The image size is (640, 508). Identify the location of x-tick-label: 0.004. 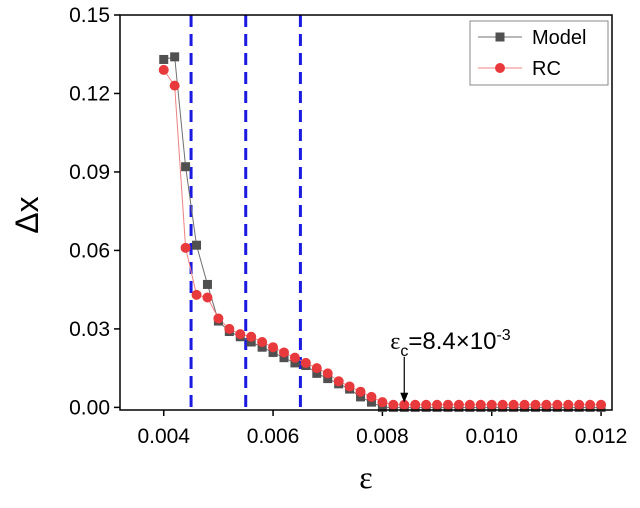
(163, 436).